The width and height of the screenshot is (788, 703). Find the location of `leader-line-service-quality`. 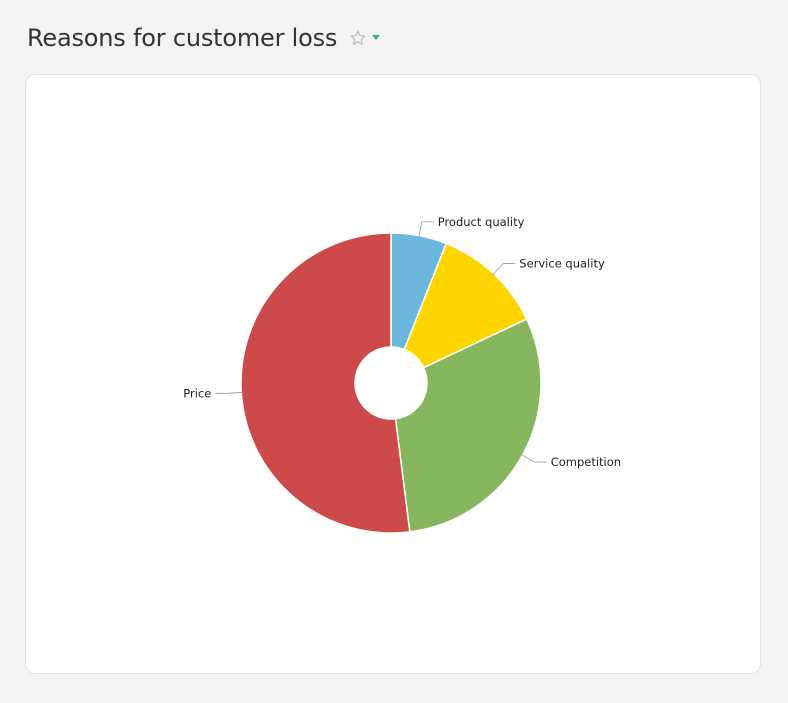

leader-line-service-quality is located at coordinates (504, 269).